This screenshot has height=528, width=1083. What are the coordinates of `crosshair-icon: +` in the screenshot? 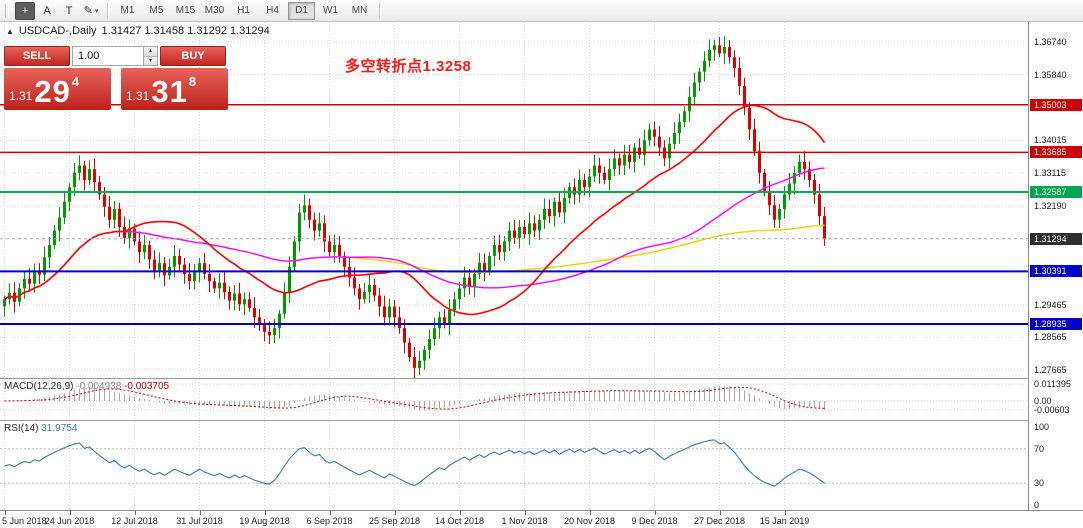 It's located at (25, 10).